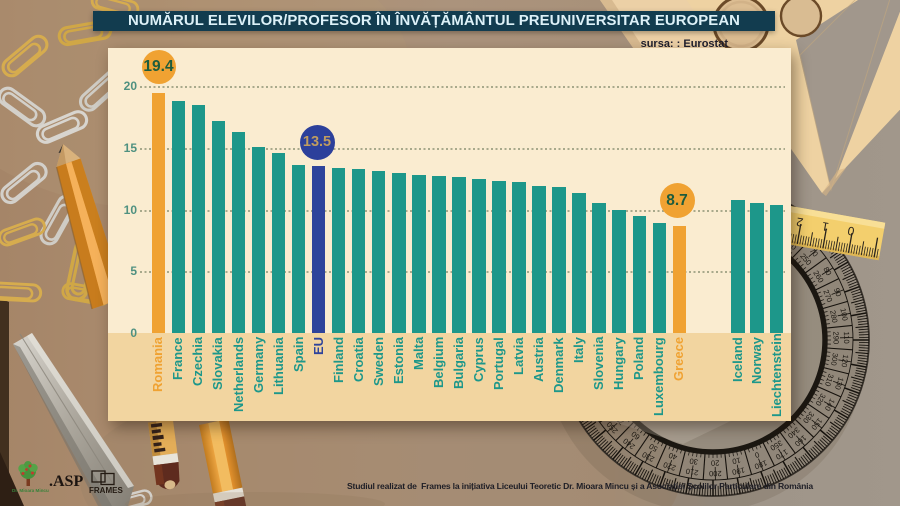 This screenshot has height=506, width=900. I want to click on svg-text: 80, so click(827, 271).